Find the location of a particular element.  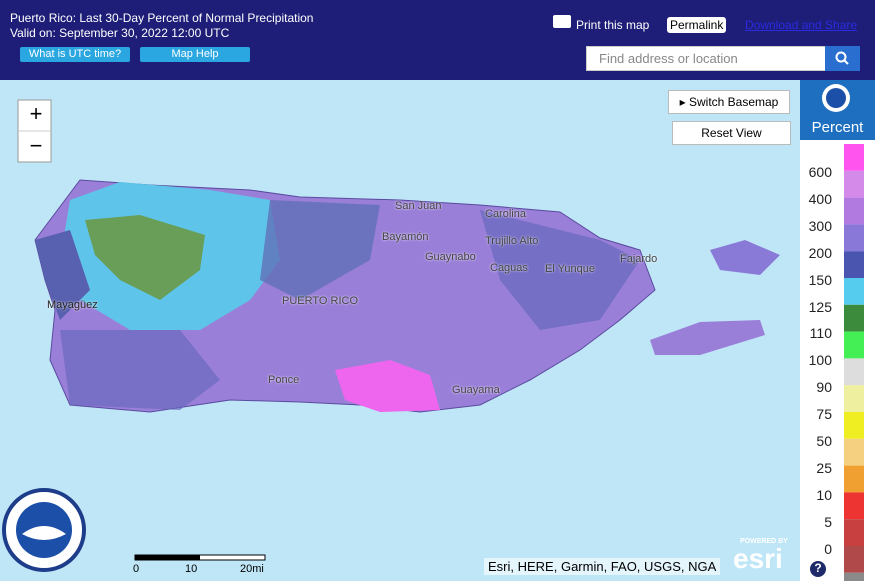

legend-label: 0 is located at coordinates (828, 548).